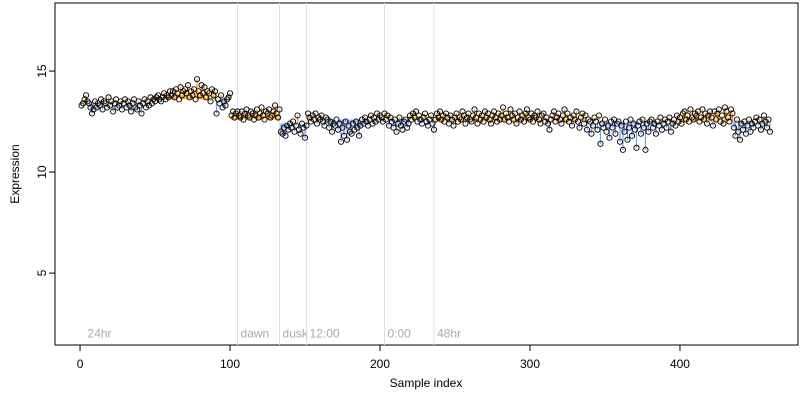  I want to click on y-tick-label: 10, so click(42, 172).